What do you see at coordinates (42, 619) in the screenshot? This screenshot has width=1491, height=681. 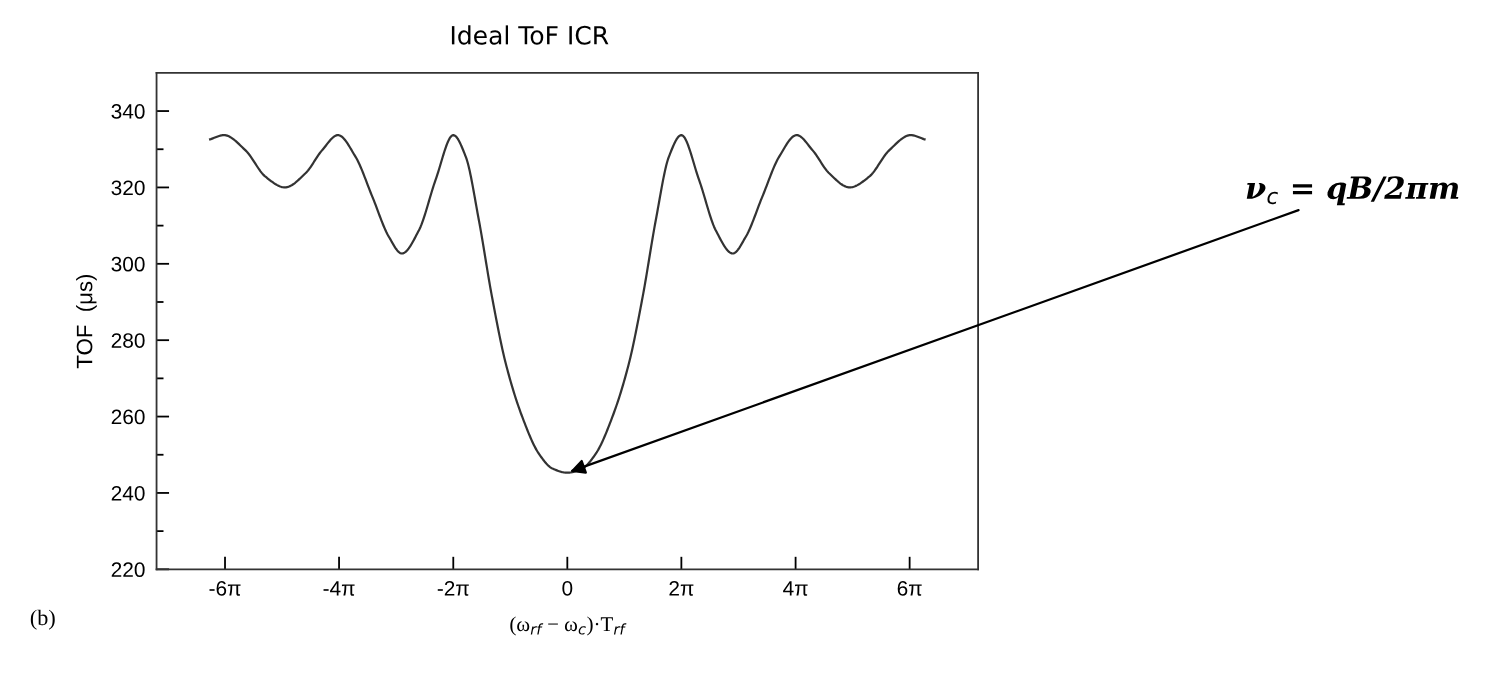 I see `text: (b)` at bounding box center [42, 619].